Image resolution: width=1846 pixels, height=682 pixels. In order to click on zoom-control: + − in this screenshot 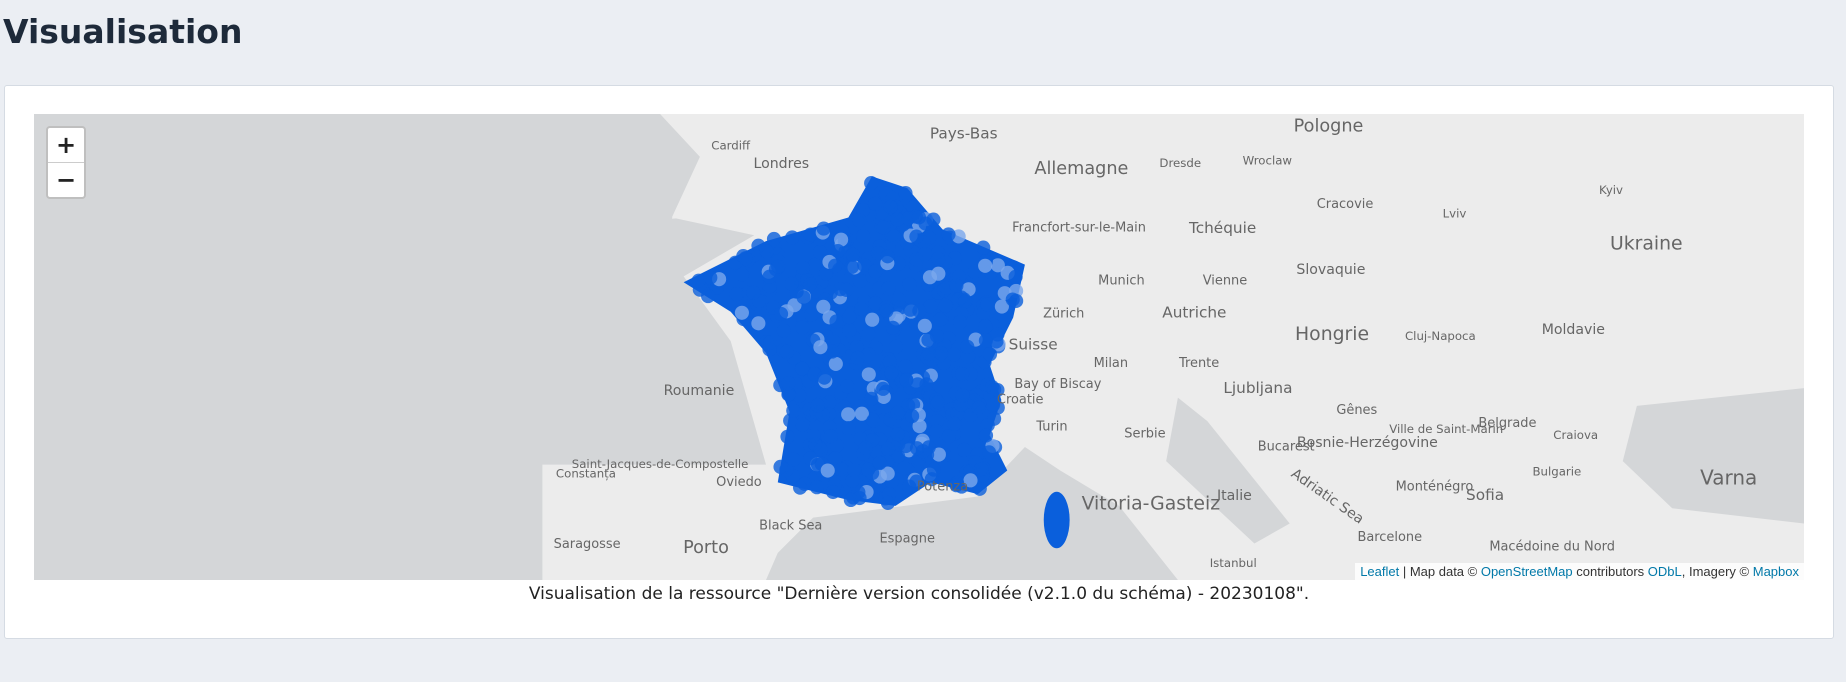, I will do `click(66, 162)`.